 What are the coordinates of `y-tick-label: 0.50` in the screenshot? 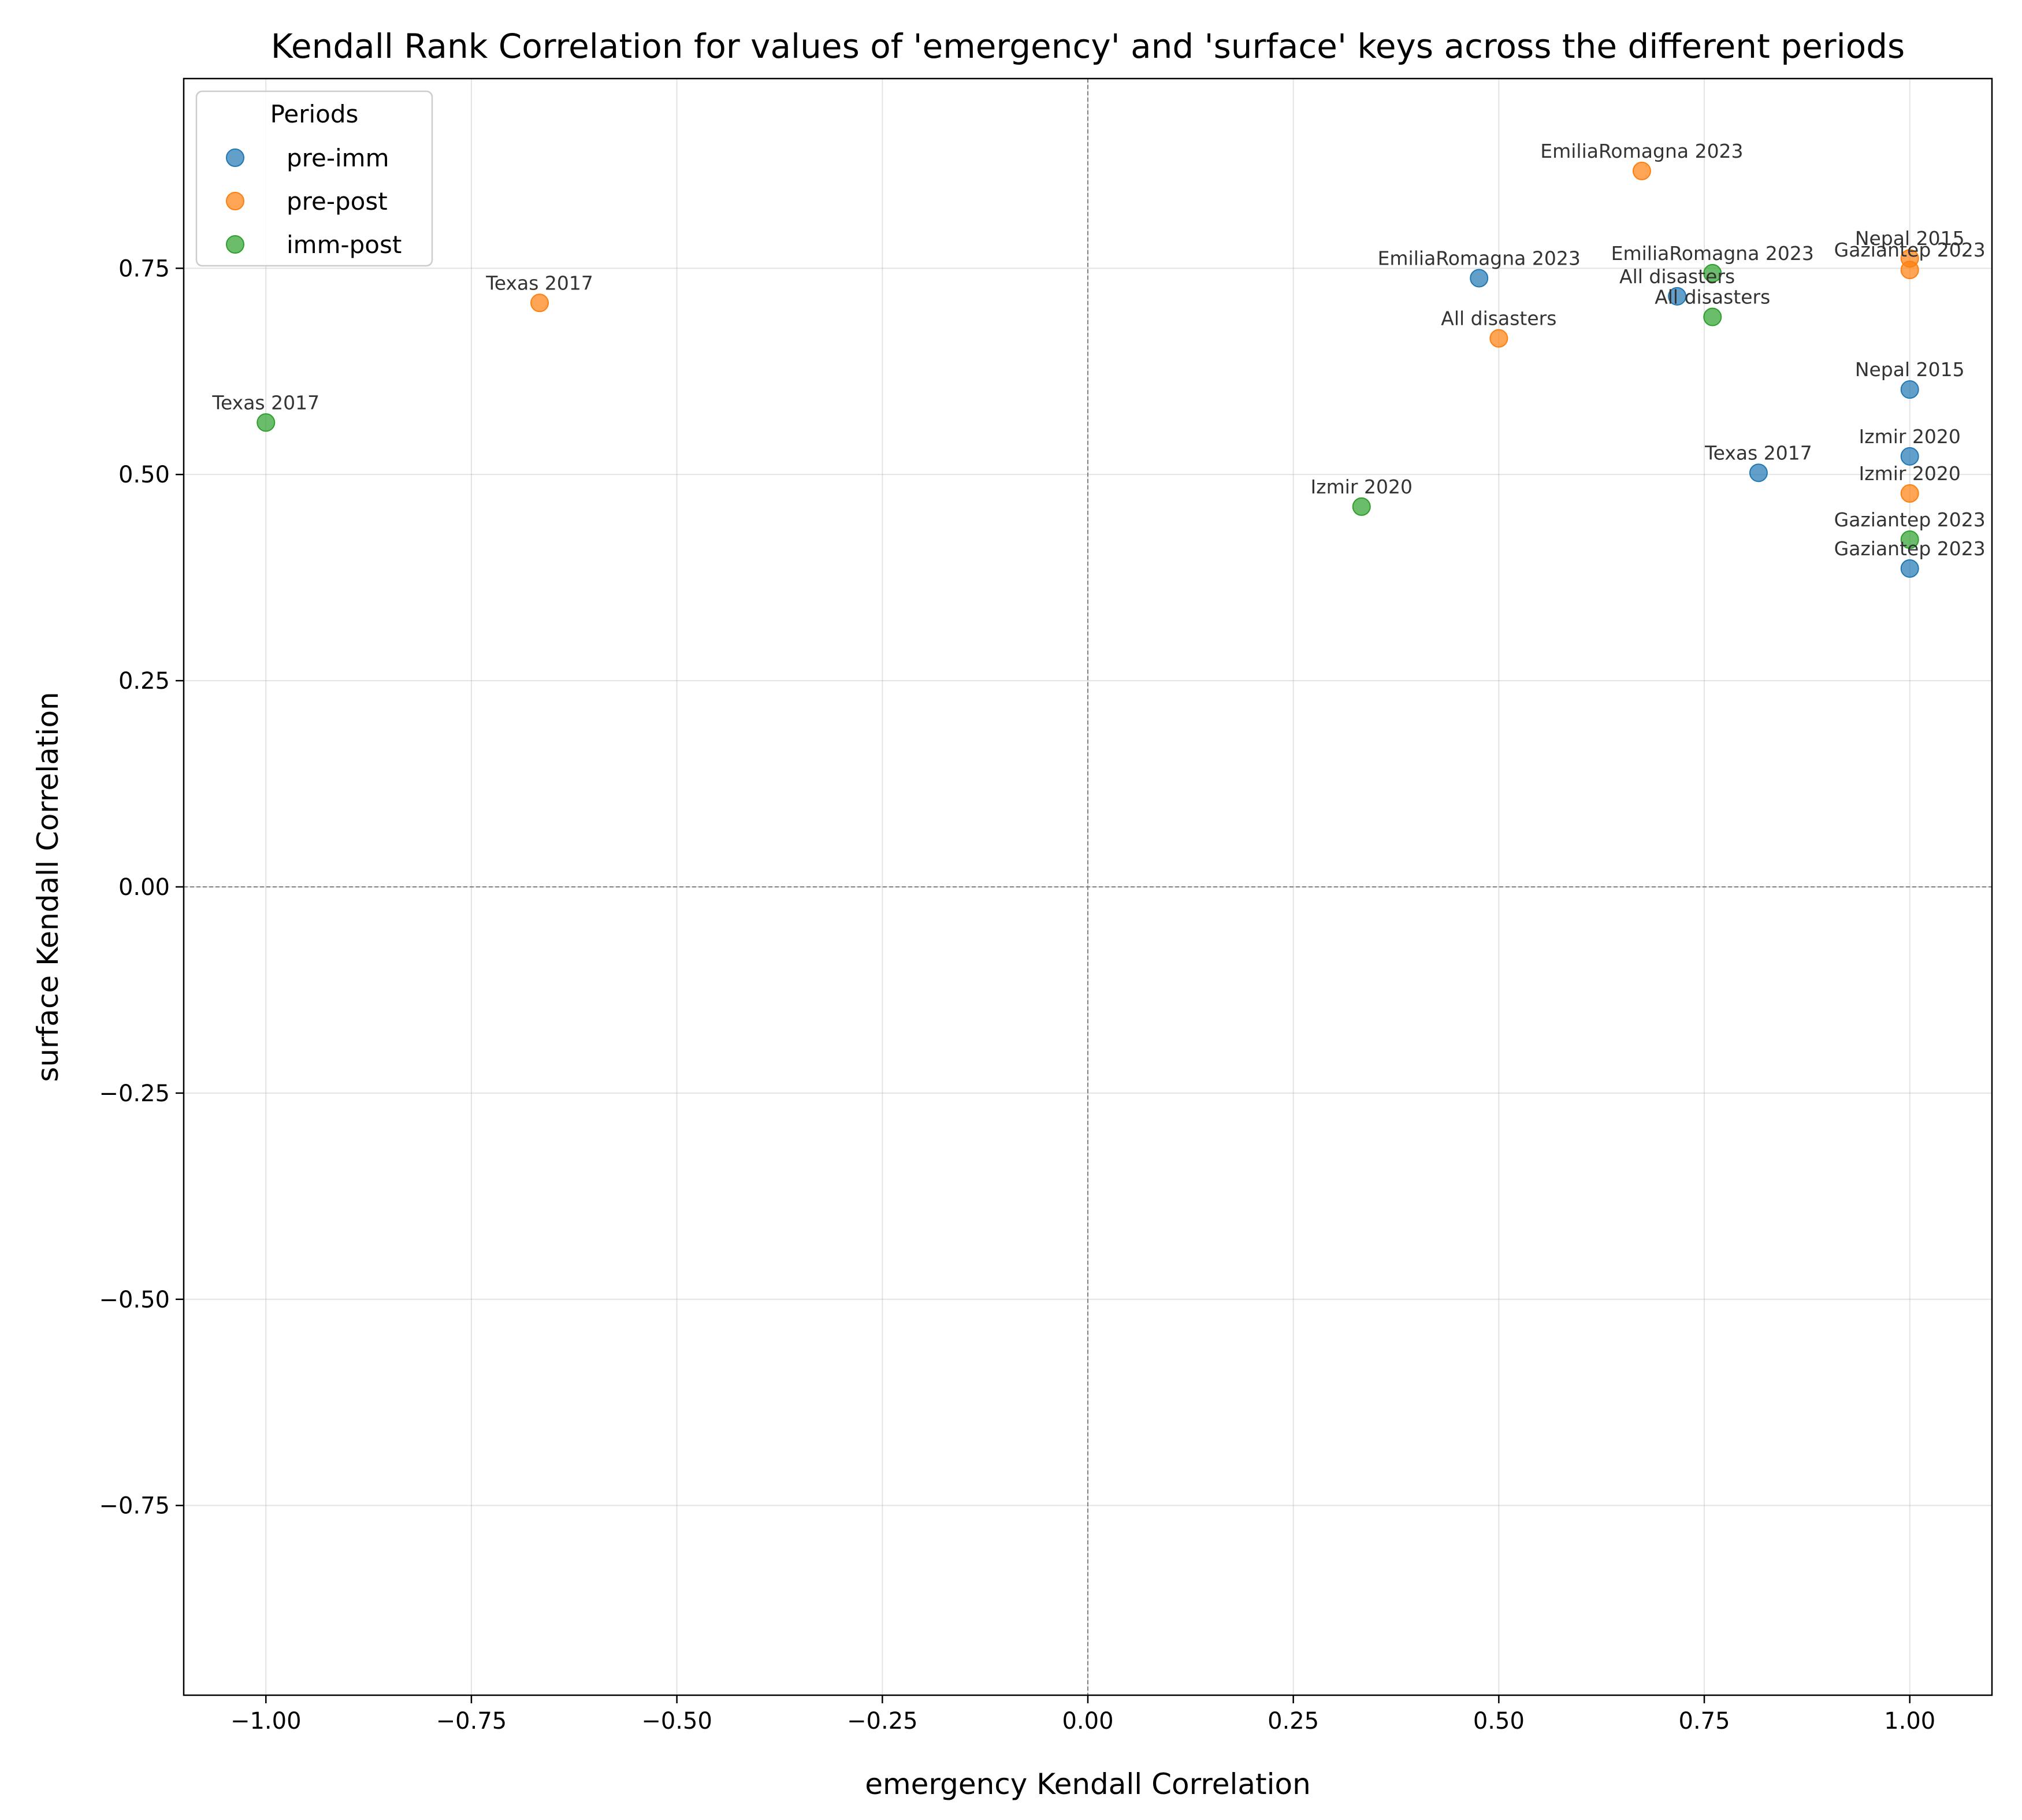 It's located at (144, 475).